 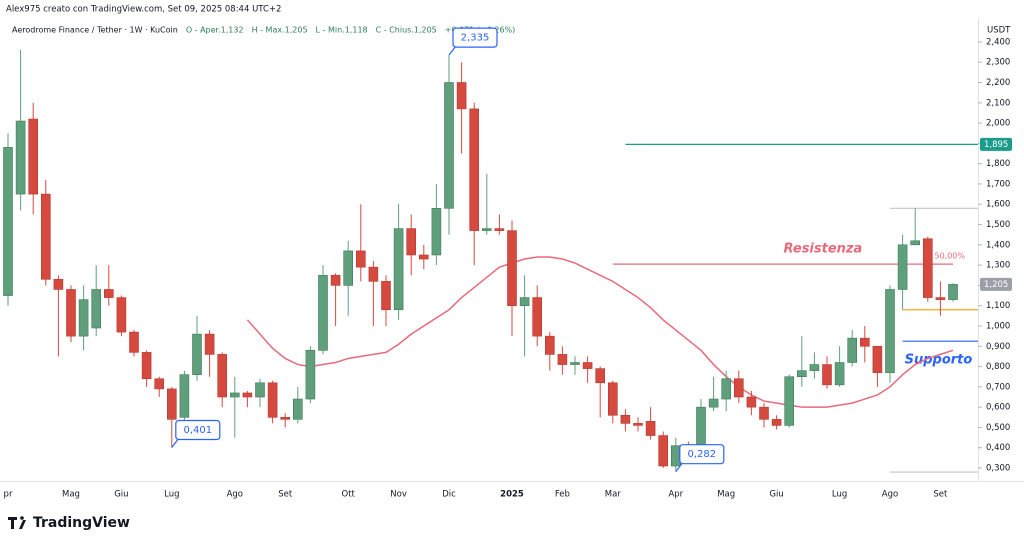 What do you see at coordinates (998, 448) in the screenshot?
I see `y-tick-label: 0,400` at bounding box center [998, 448].